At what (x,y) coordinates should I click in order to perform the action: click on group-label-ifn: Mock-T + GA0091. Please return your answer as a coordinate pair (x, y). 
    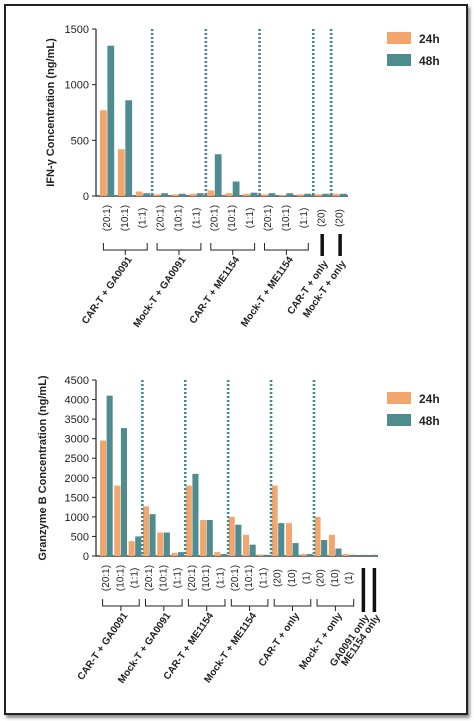
    Looking at the image, I should click on (160, 291).